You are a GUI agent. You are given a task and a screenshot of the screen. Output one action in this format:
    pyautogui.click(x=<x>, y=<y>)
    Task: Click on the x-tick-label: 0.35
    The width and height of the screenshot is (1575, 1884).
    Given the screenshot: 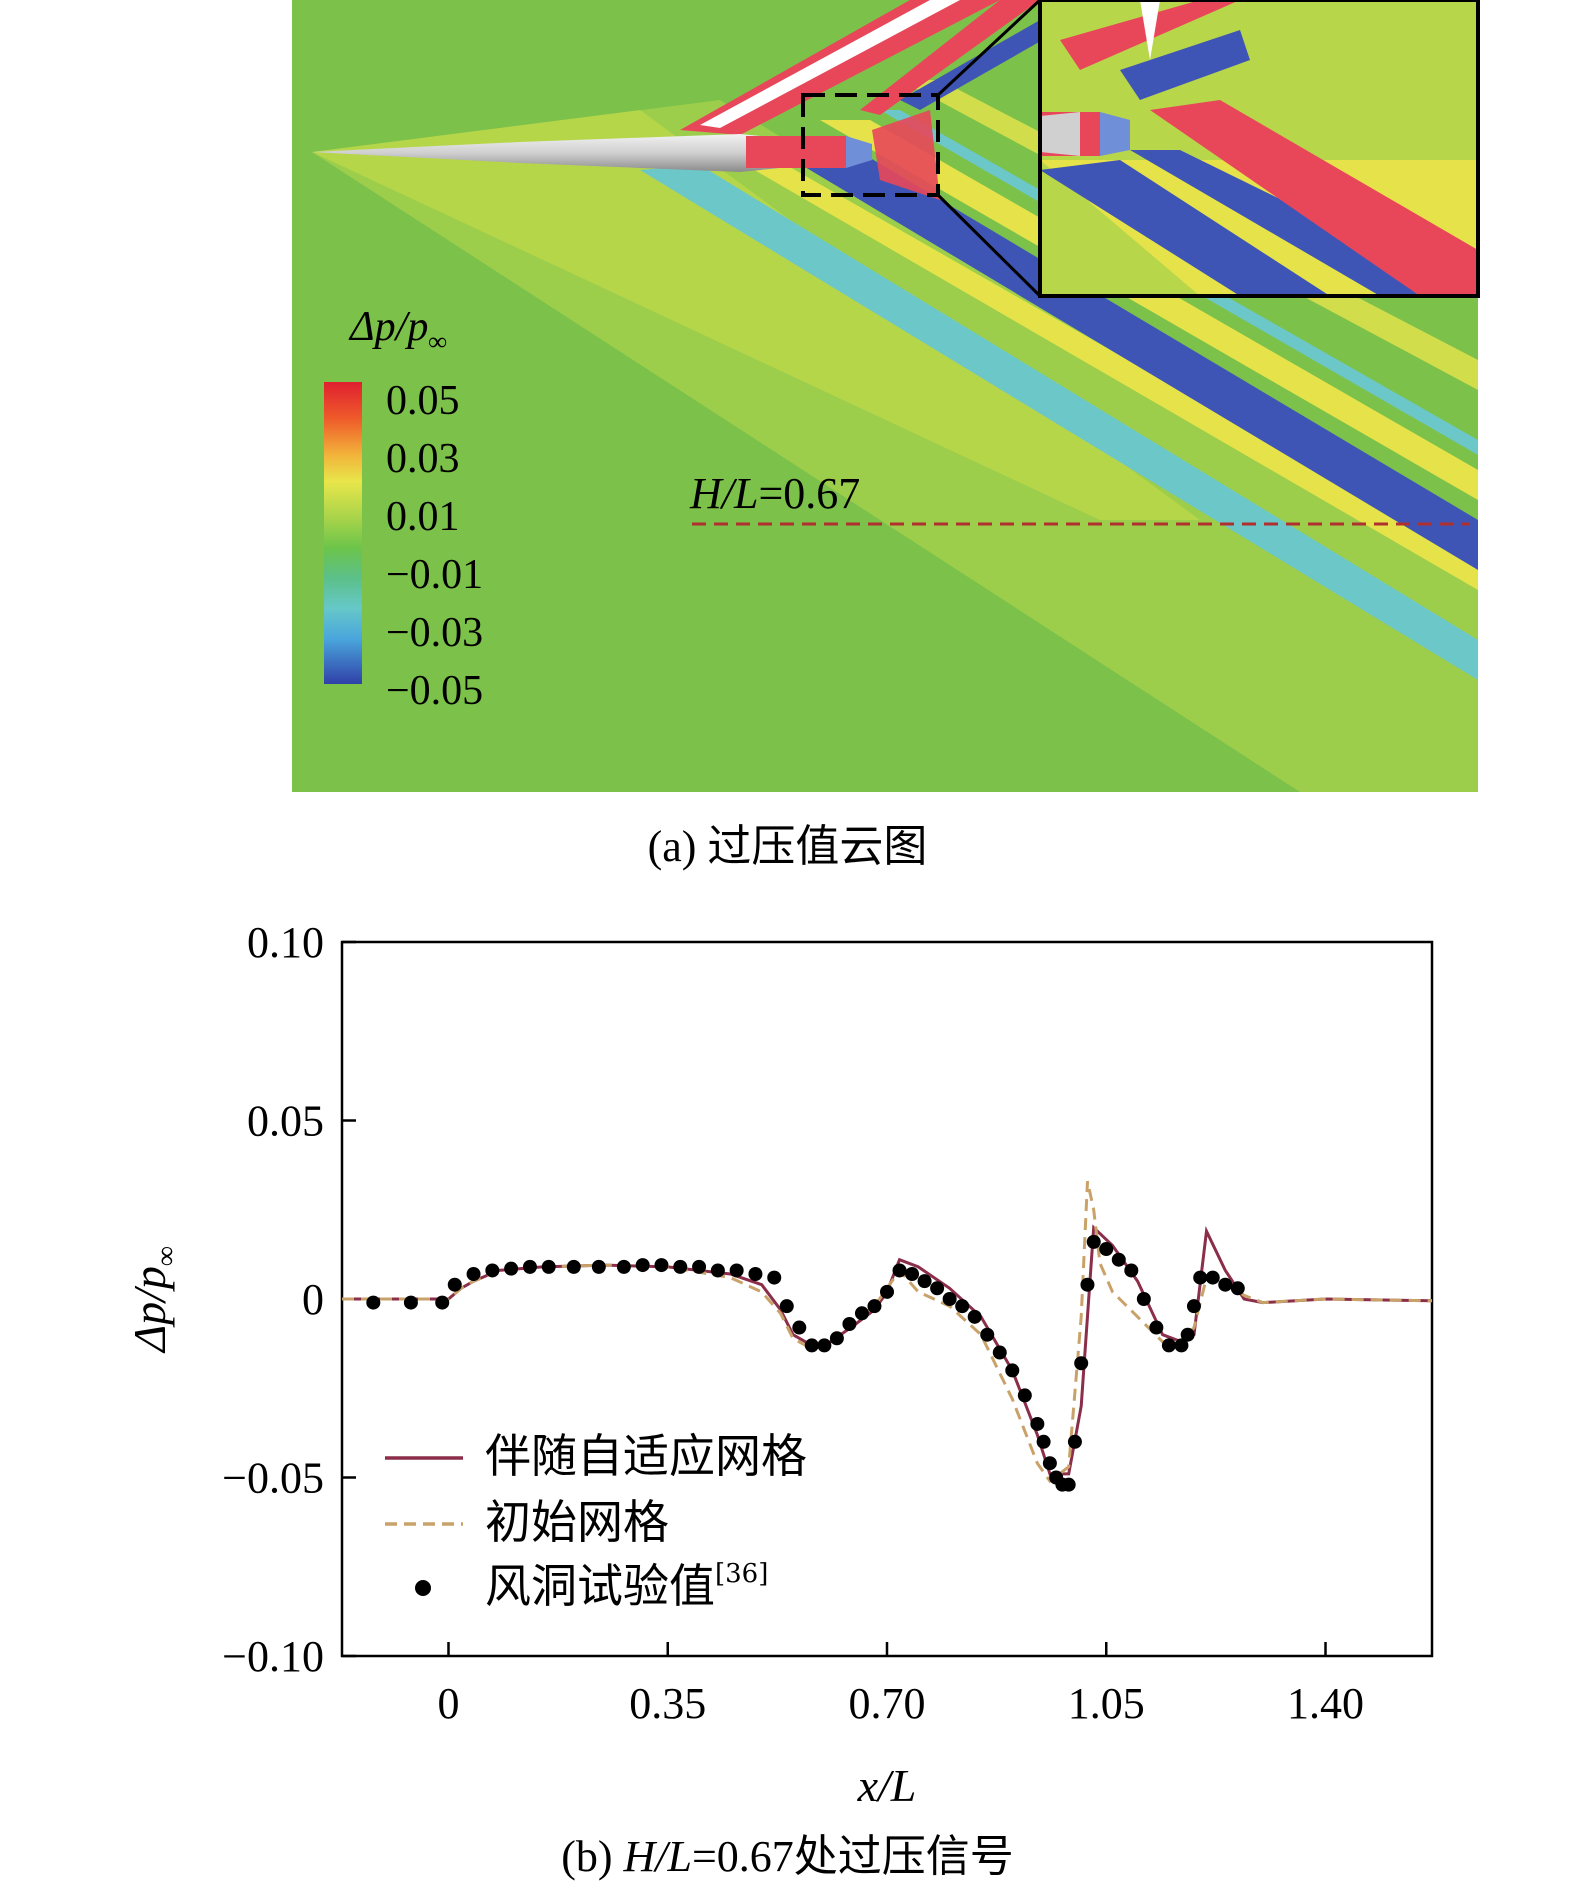 What is the action you would take?
    pyautogui.click(x=667, y=1703)
    